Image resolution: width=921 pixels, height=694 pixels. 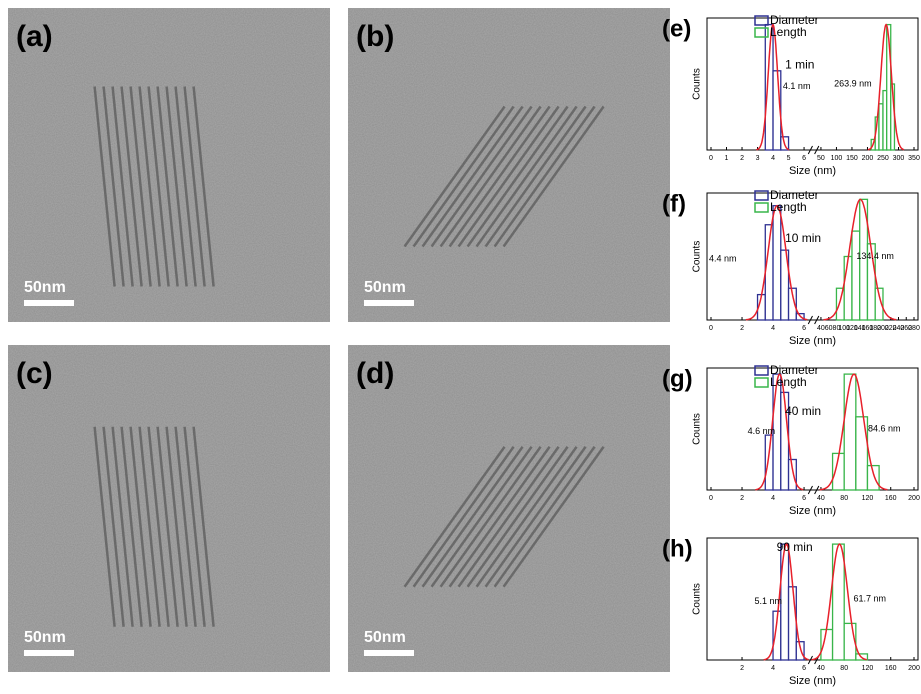 What do you see at coordinates (899, 158) in the screenshot?
I see `x-tick-label: 300` at bounding box center [899, 158].